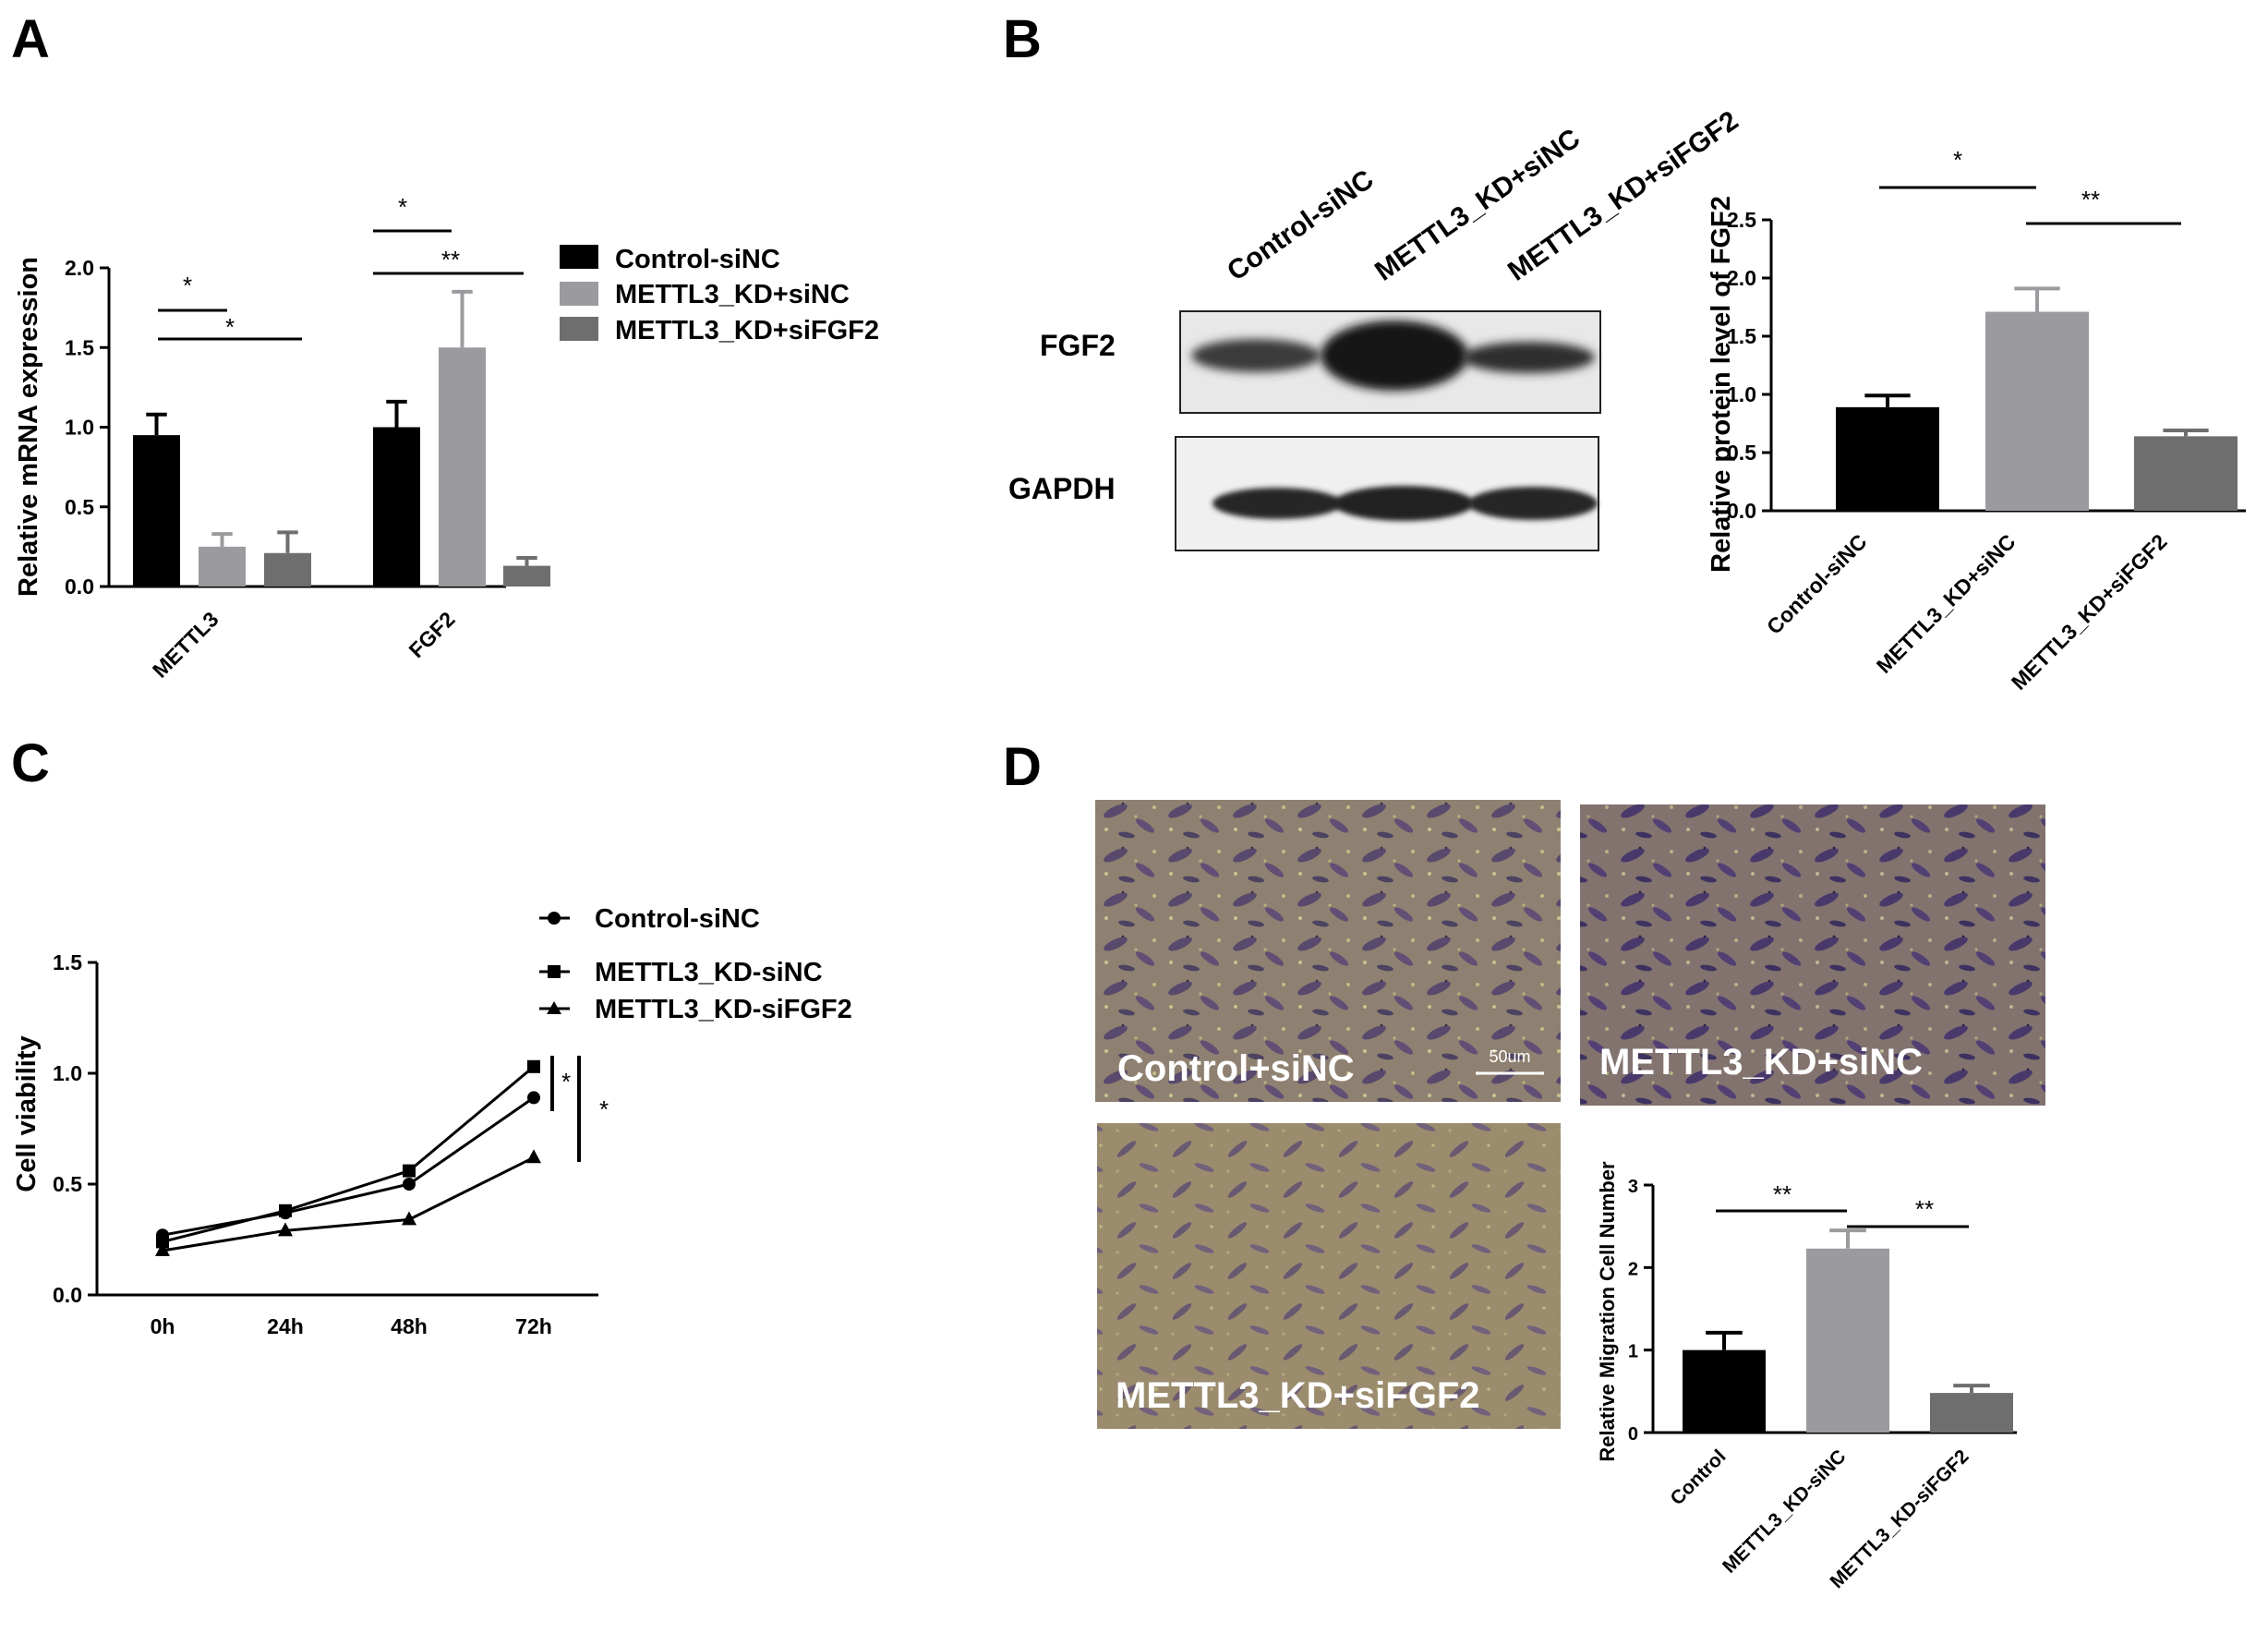 The image size is (2268, 1633). Describe the element at coordinates (554, 918) in the screenshot. I see `legend-marker-circle` at that location.